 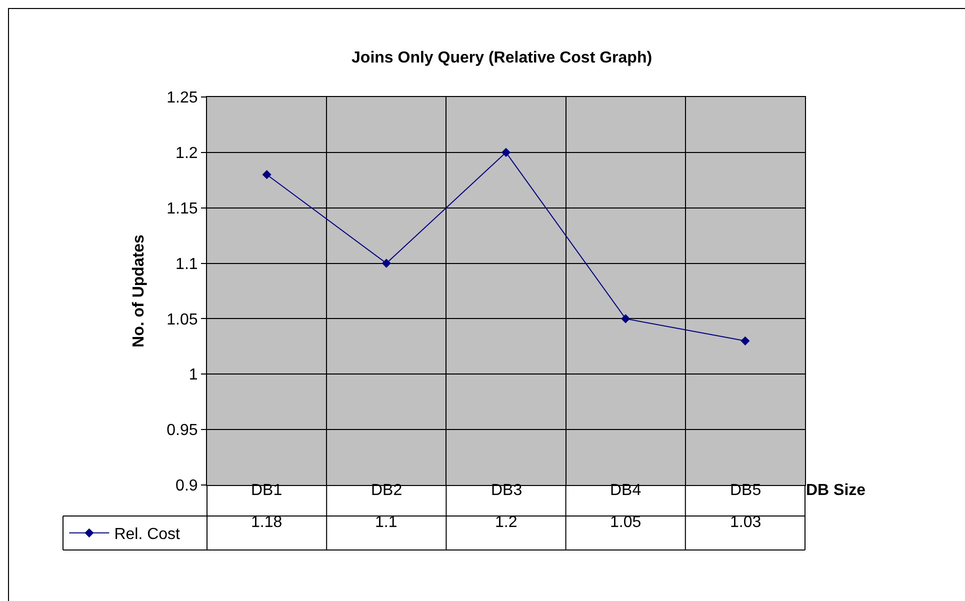 What do you see at coordinates (187, 153) in the screenshot?
I see `y-tick-label: 1.2` at bounding box center [187, 153].